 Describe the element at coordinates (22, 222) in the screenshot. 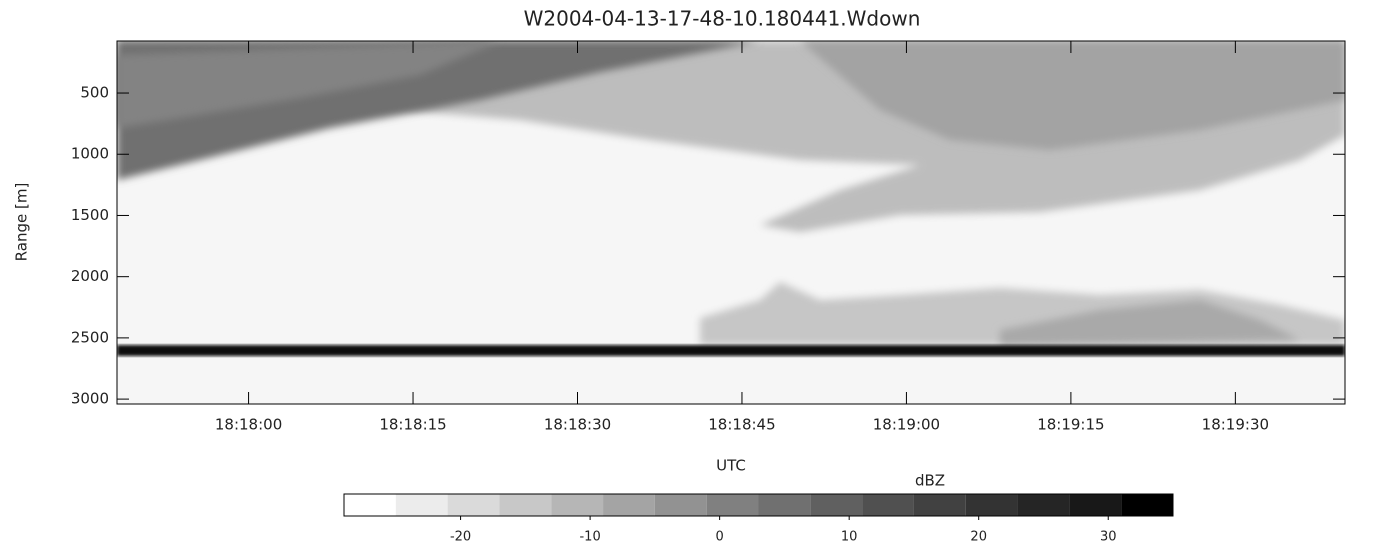

I see `y-axis-label: Range [m]` at that location.